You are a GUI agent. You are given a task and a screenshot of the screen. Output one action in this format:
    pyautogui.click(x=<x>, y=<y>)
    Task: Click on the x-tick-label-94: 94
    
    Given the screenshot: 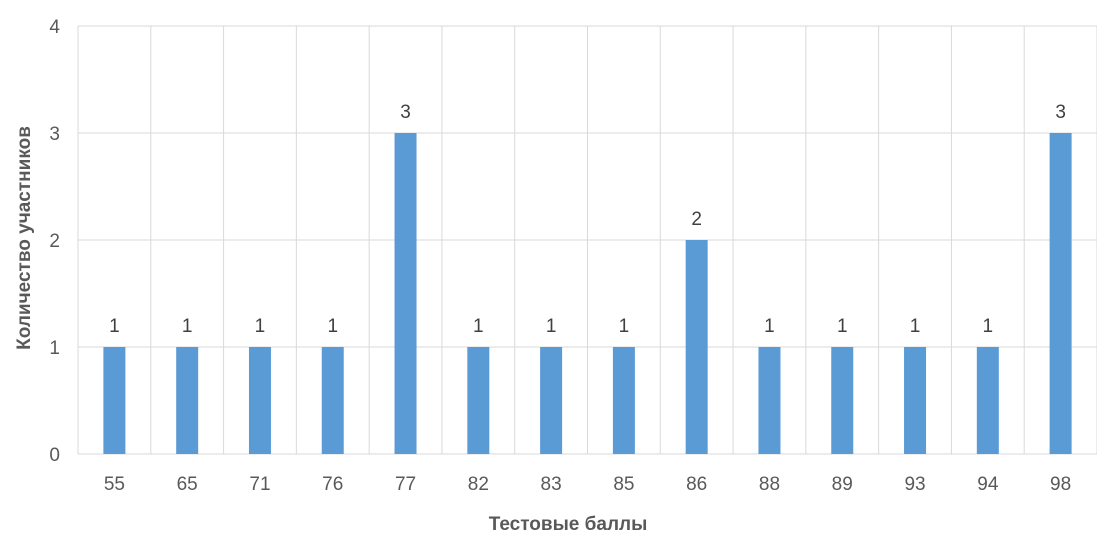 What is the action you would take?
    pyautogui.click(x=988, y=484)
    